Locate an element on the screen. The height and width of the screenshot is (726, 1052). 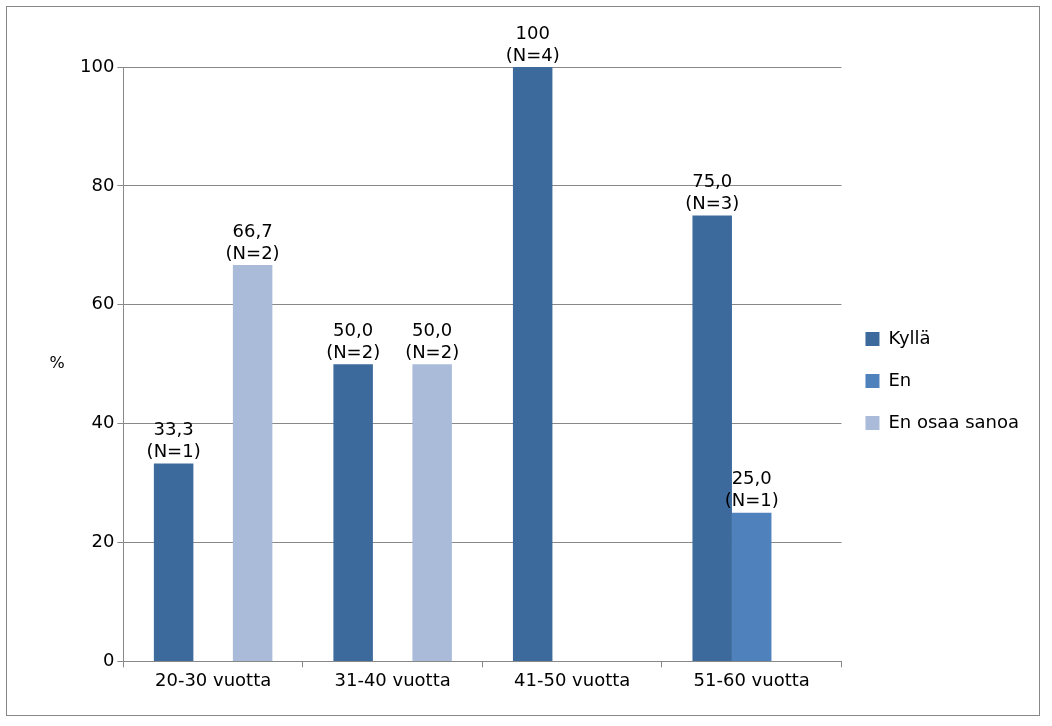
y-tick-label: 100 is located at coordinates (97, 65).